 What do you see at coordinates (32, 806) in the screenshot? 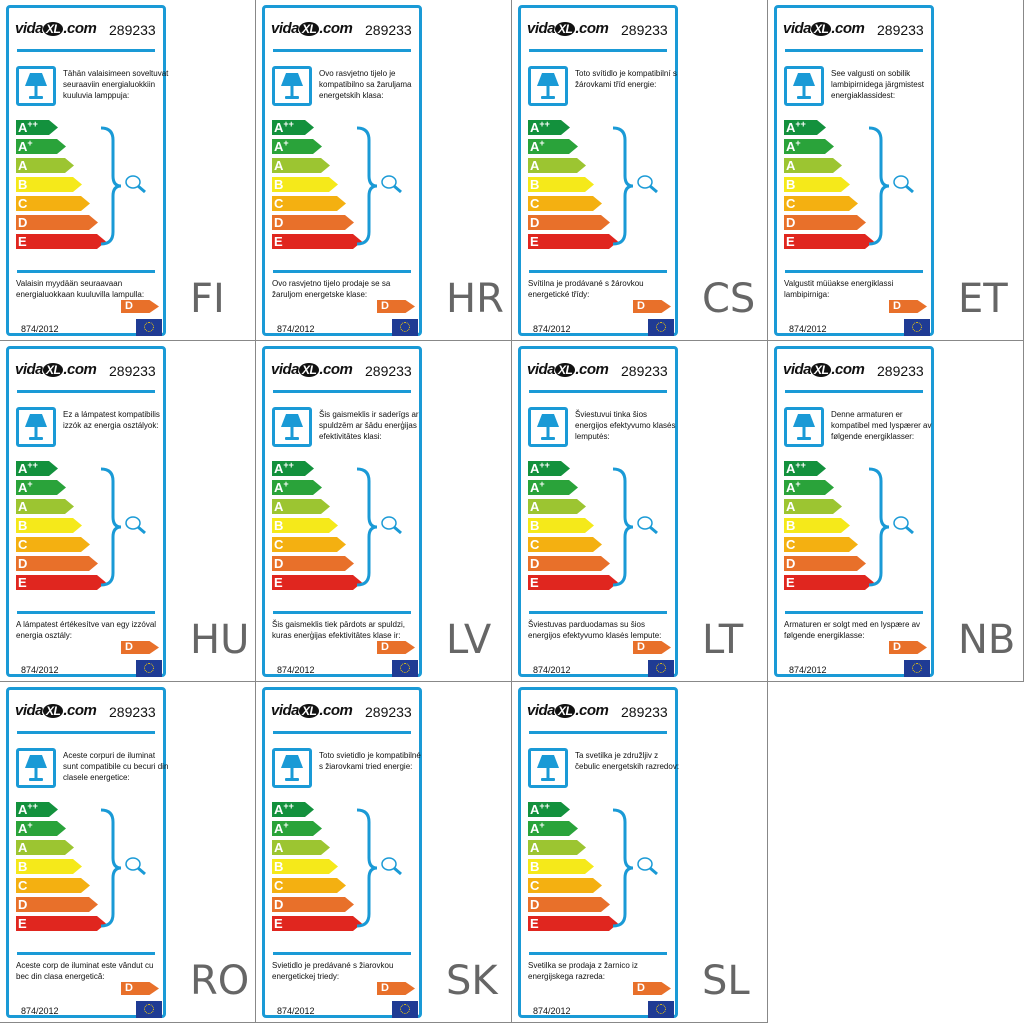
I see `energy-class-plus: ++` at bounding box center [32, 806].